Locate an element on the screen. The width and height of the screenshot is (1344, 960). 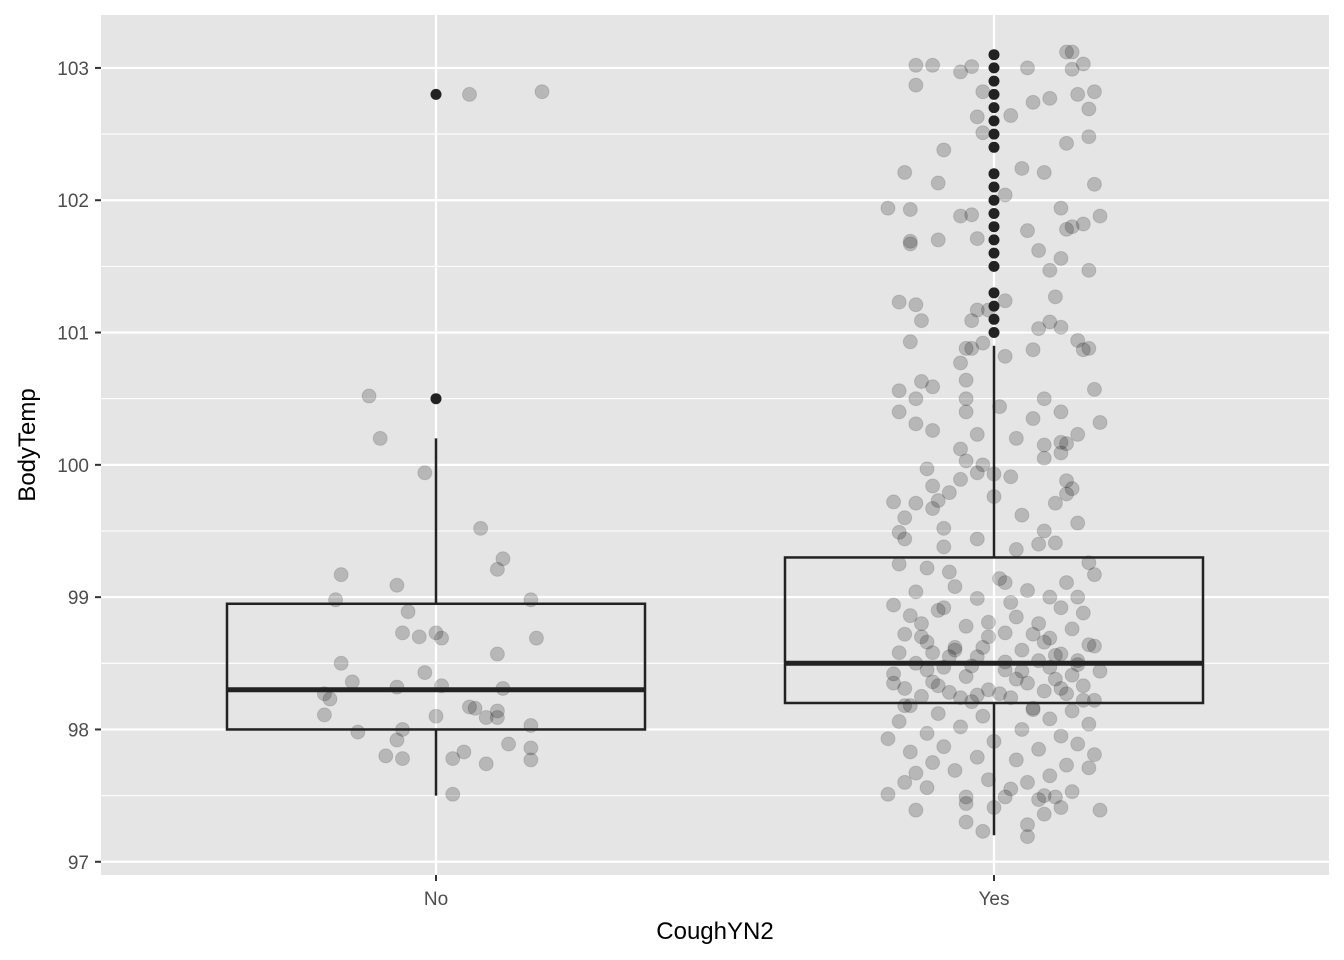
y-axis: 97 98 99 100 101 102 103 is located at coordinates (79, 466).